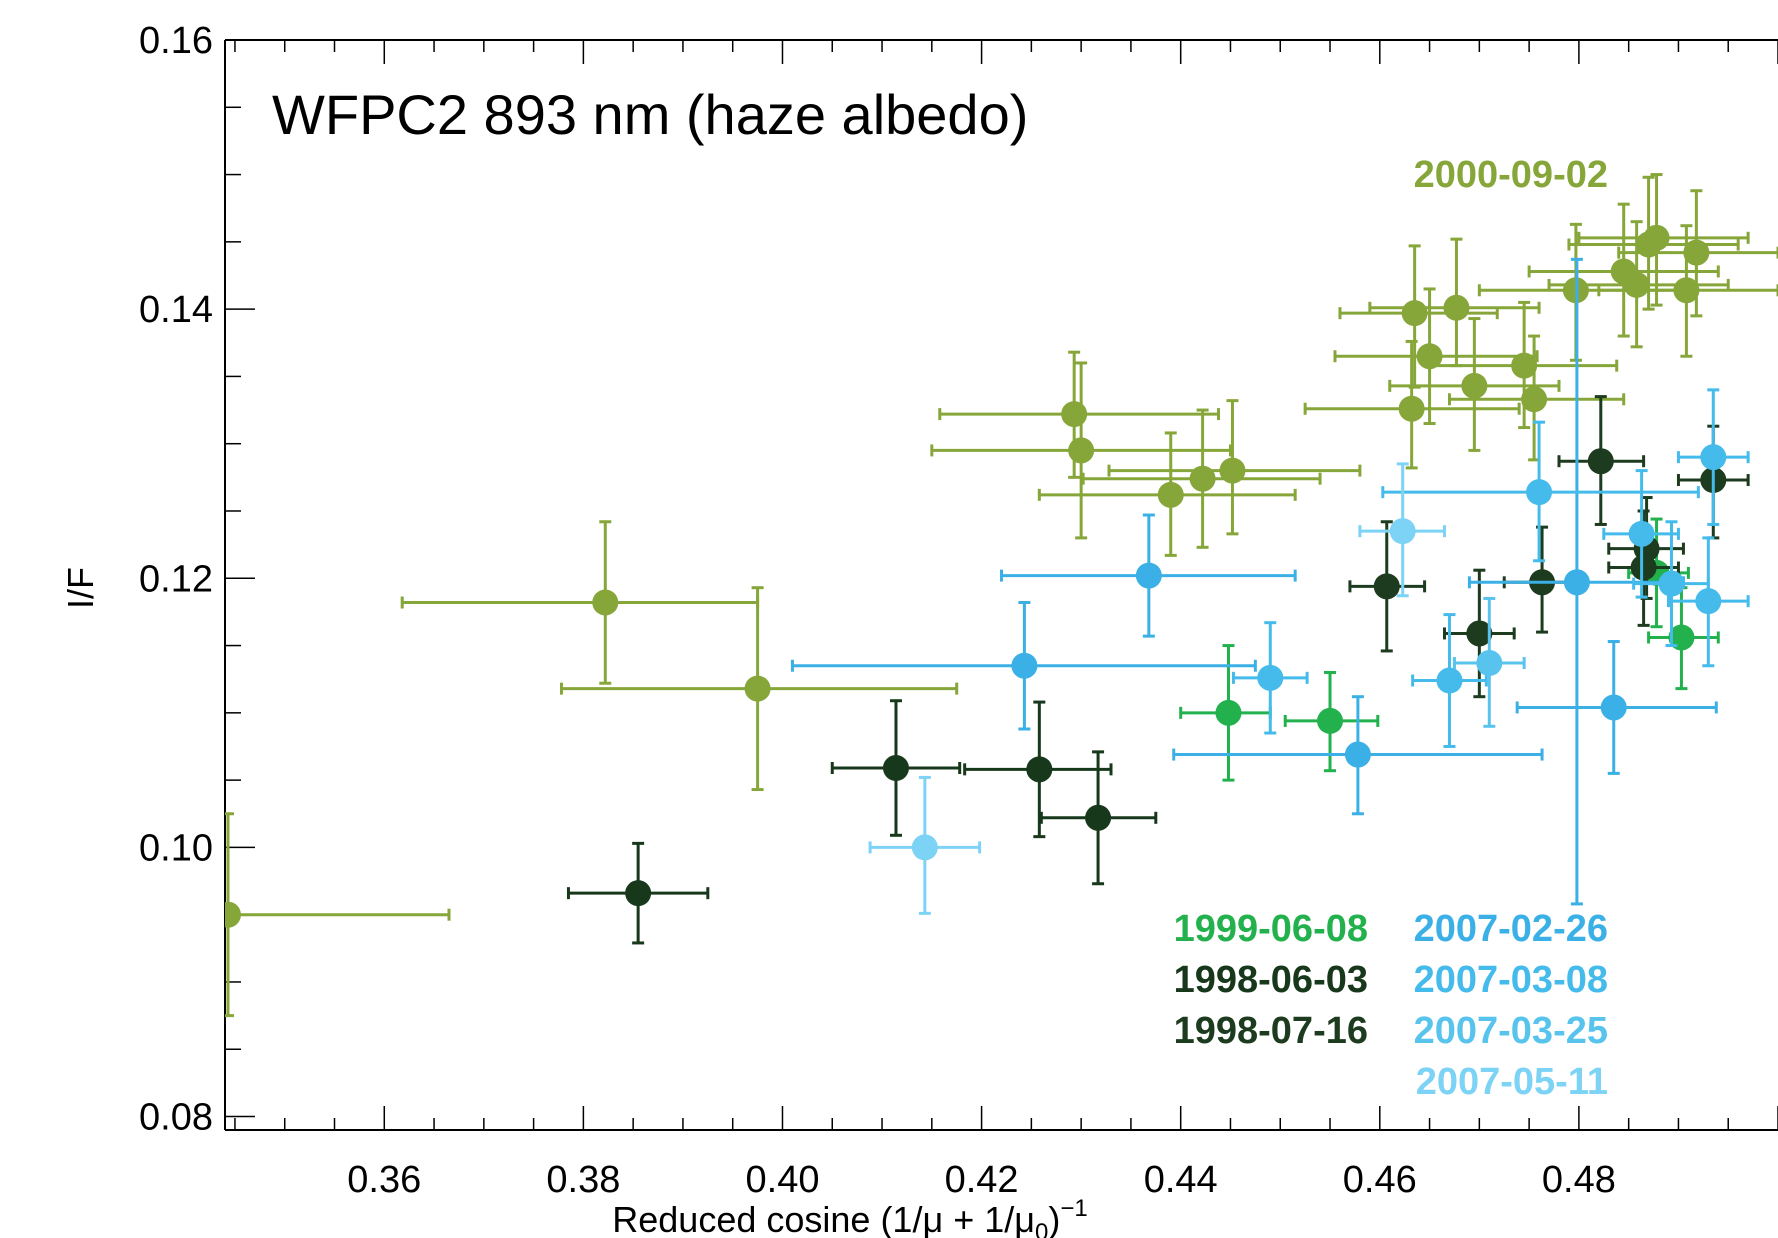 The width and height of the screenshot is (1778, 1238). I want to click on x-axis-title-sub: 0, so click(1041, 1228).